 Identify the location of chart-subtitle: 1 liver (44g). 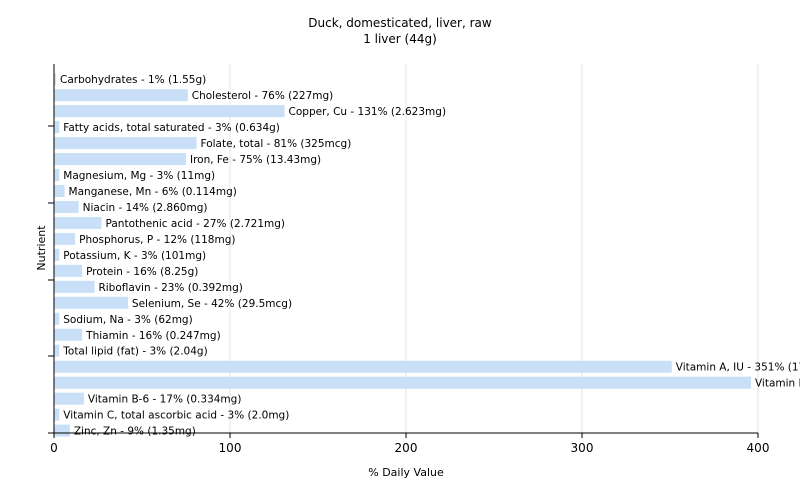
(400, 39).